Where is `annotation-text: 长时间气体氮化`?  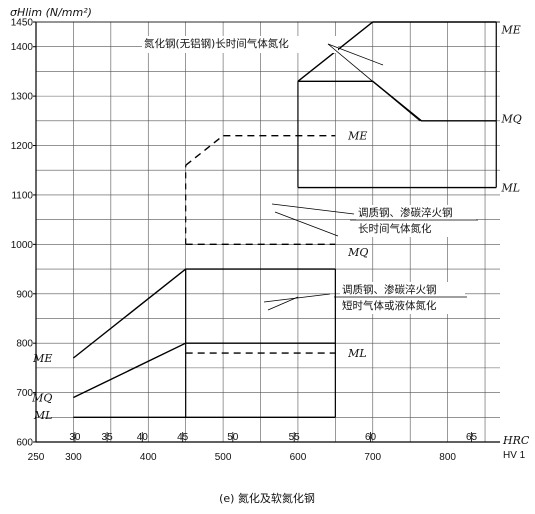 annotation-text: 长时间气体氮化 is located at coordinates (395, 228).